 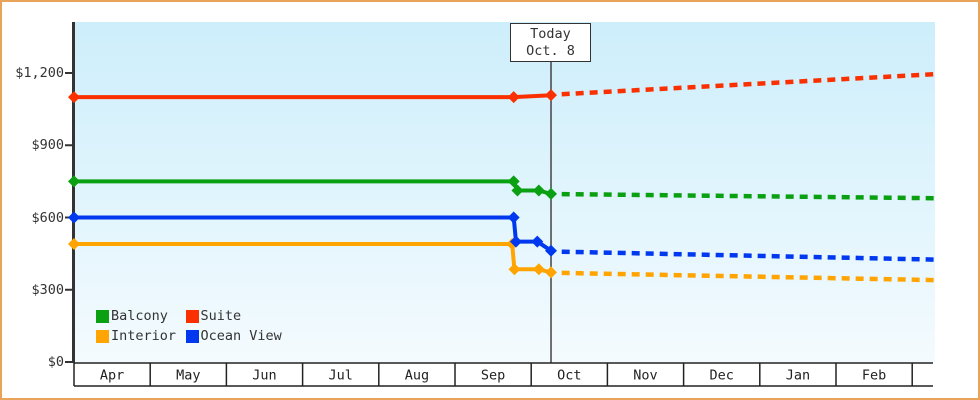 I want to click on month-label: Aug, so click(x=417, y=376).